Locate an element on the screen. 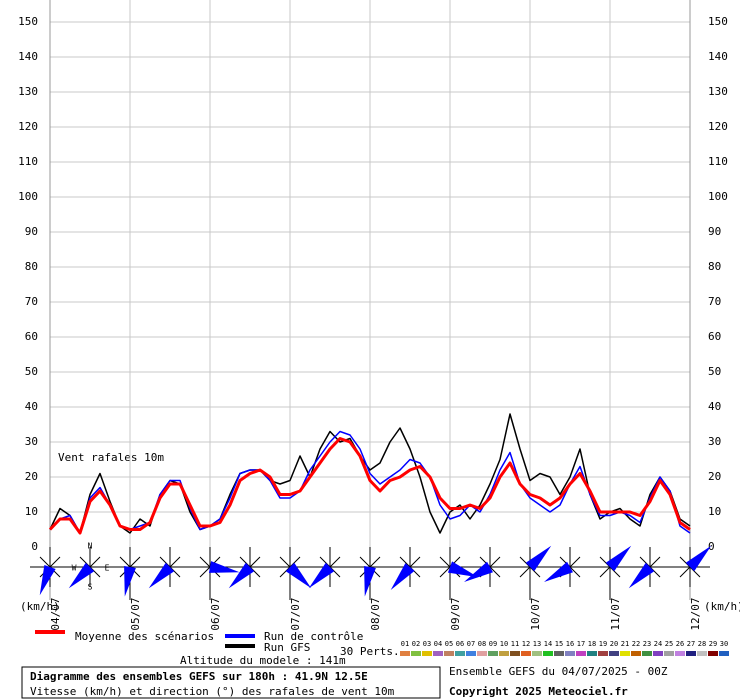 The width and height of the screenshot is (740, 700). legend-label: Moyenne des scénarios is located at coordinates (144, 636).